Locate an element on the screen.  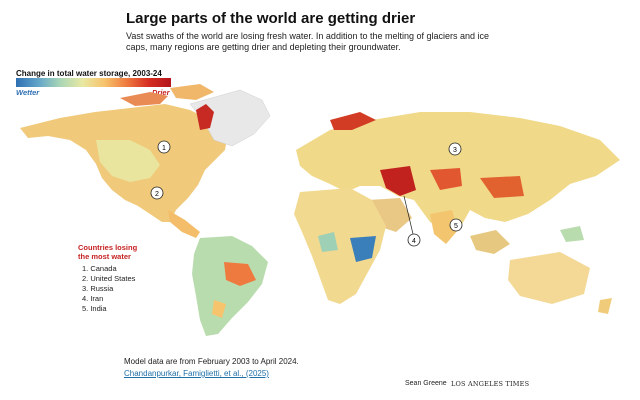
countries-heading-line2: the most water is located at coordinates (104, 256).